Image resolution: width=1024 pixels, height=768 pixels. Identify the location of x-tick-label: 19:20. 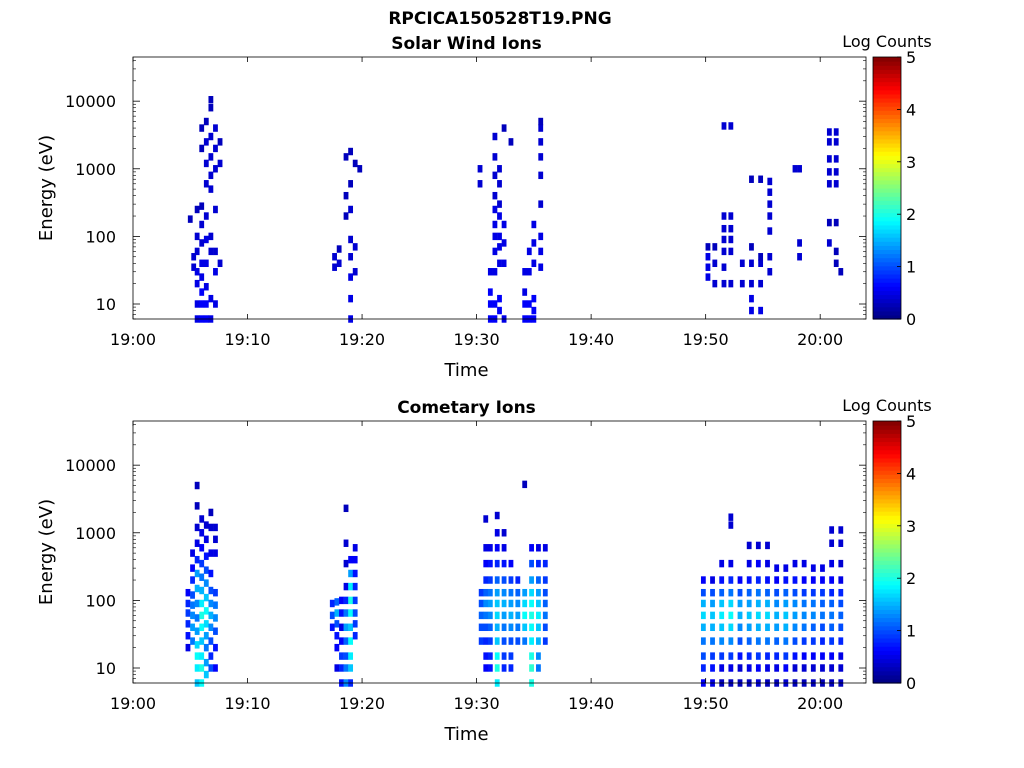
(362, 339).